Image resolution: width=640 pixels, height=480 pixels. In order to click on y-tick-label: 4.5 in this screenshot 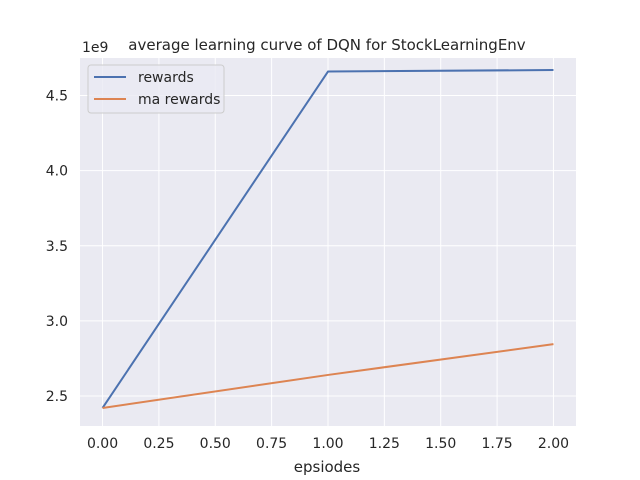, I will do `click(57, 97)`.